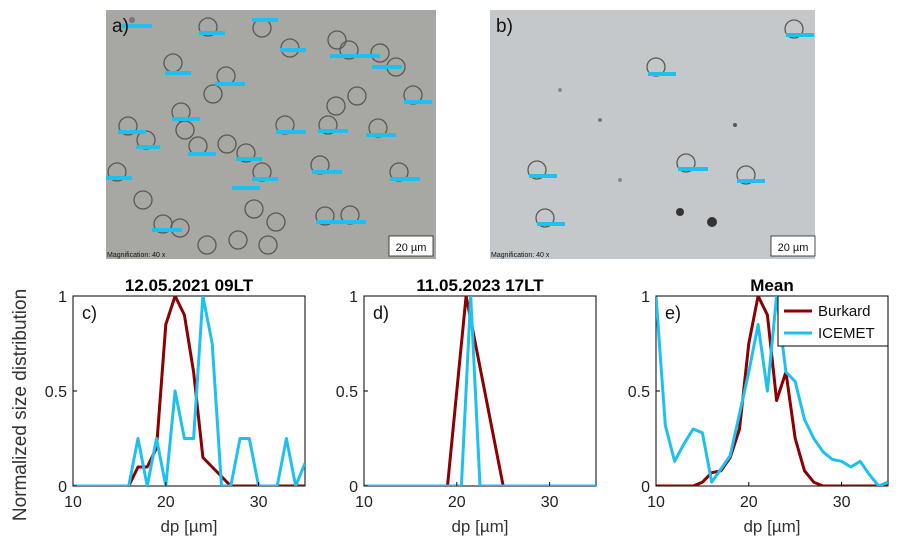 Image resolution: width=915 pixels, height=548 pixels. I want to click on panel-label: d), so click(381, 313).